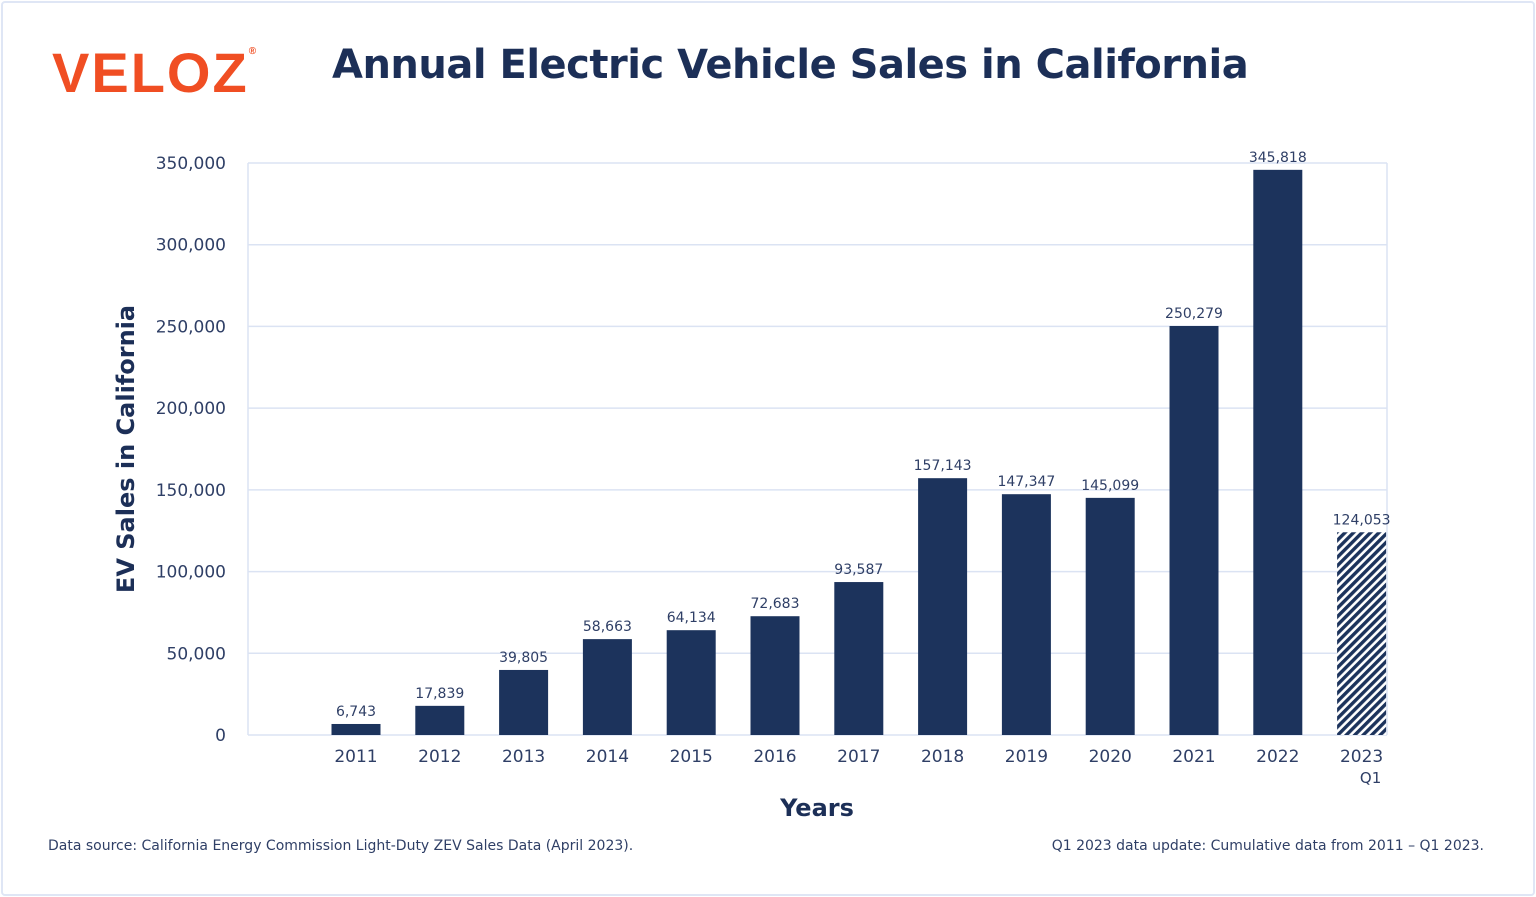  Describe the element at coordinates (439, 694) in the screenshot. I see `value-label: 17,839` at that location.